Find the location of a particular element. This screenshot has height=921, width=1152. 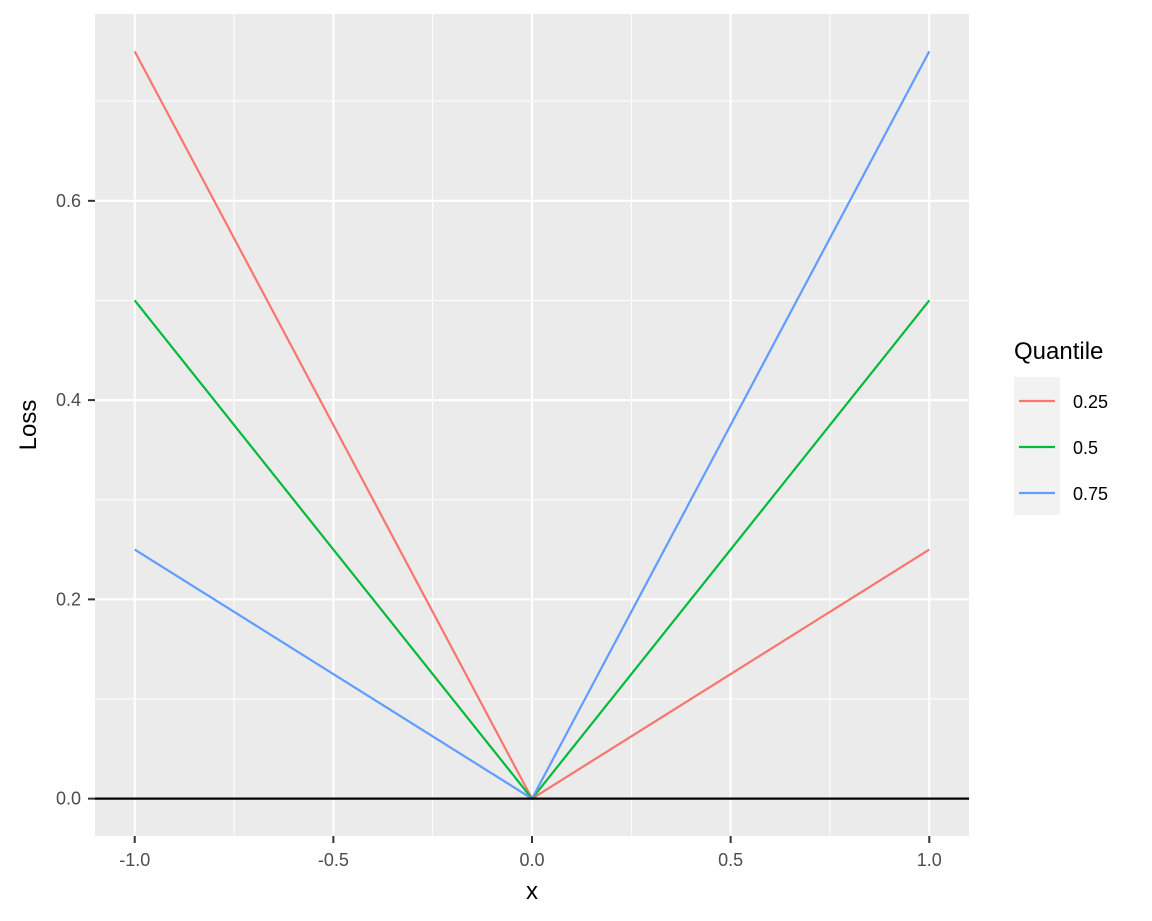

x-tick-label: 1.0 is located at coordinates (929, 860).